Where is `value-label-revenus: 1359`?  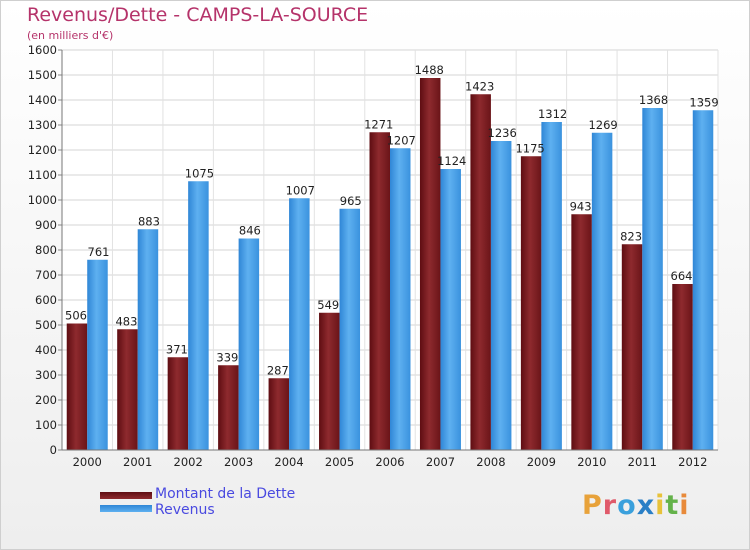
value-label-revenus: 1359 is located at coordinates (703, 102).